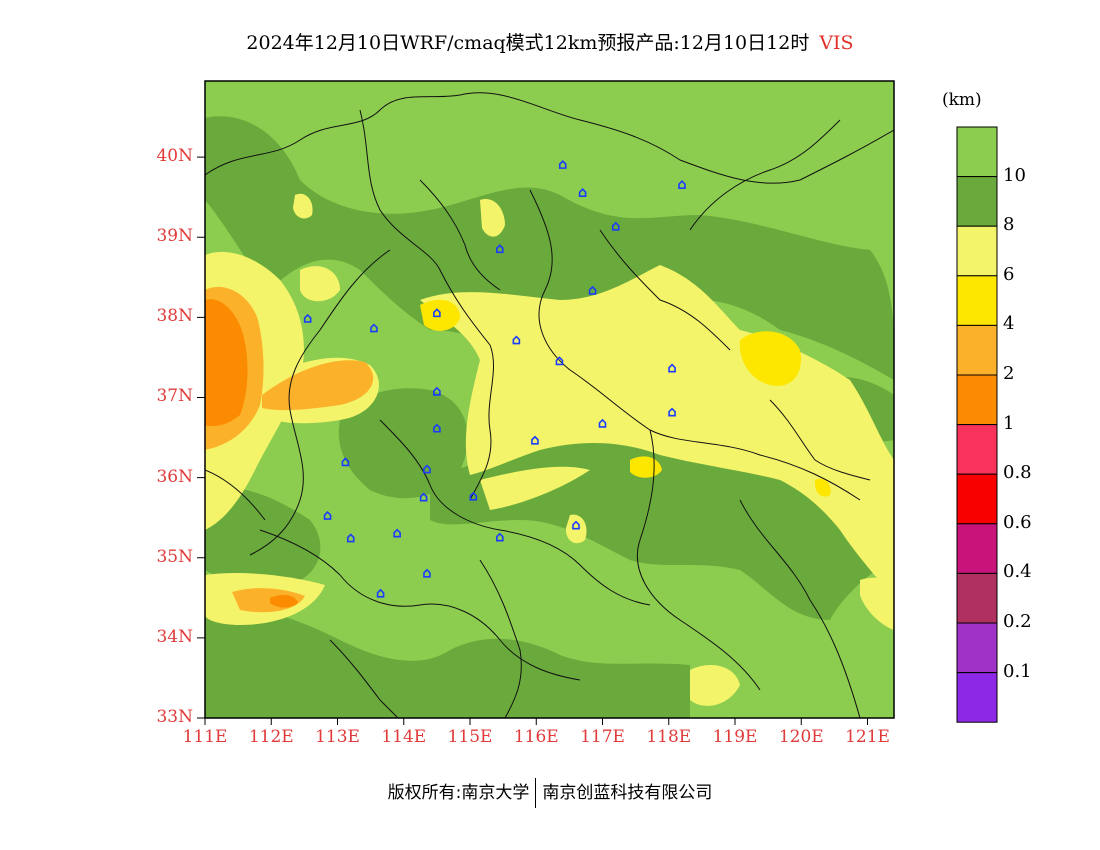 This screenshot has width=1100, height=850. I want to click on colorbar-label: 0.8, so click(1017, 473).